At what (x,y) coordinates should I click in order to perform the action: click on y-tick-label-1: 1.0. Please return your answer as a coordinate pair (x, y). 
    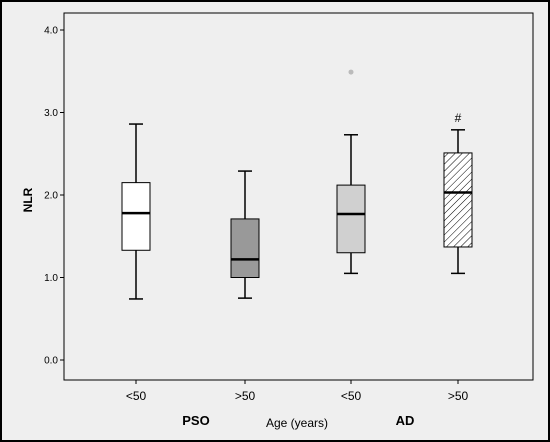
    Looking at the image, I should click on (51, 278).